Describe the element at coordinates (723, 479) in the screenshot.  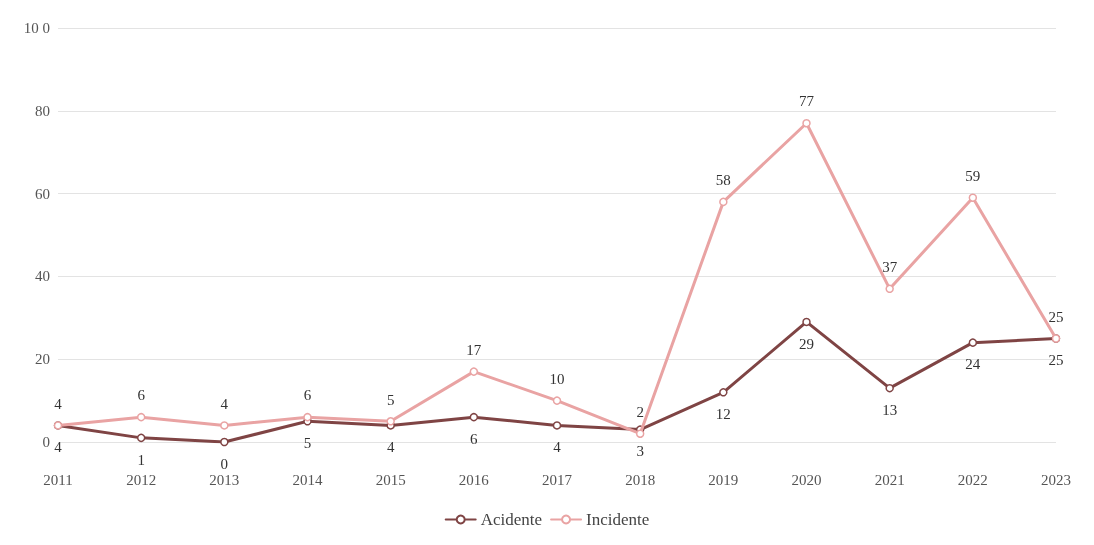
I see `x-tick-label: 2019` at that location.